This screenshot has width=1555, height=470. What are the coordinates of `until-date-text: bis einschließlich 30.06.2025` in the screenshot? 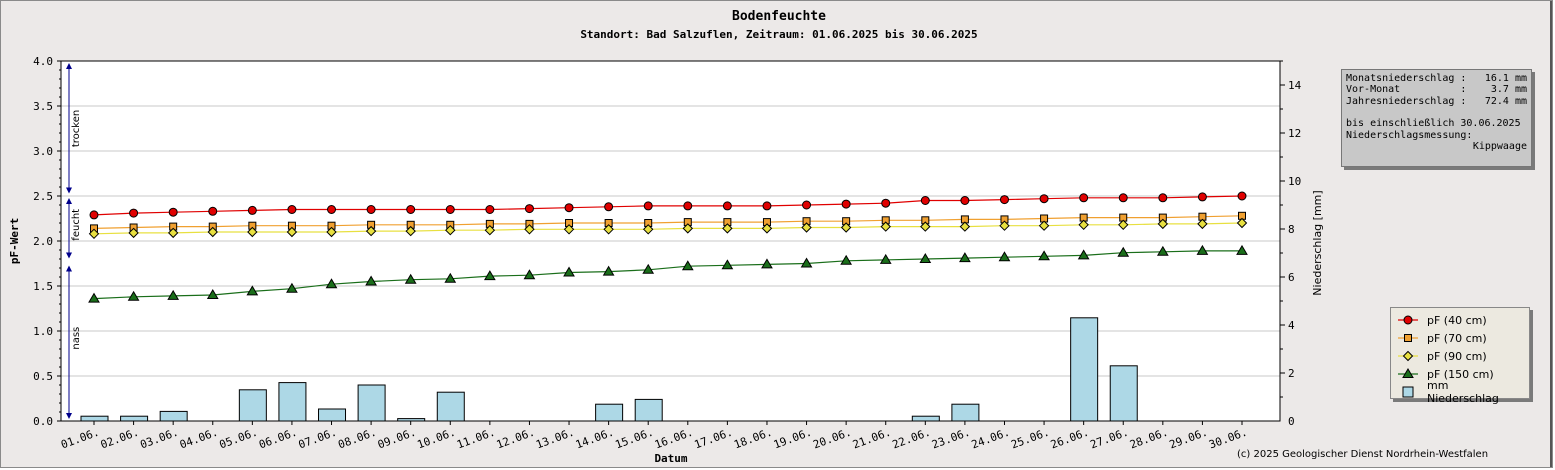 It's located at (1433, 124).